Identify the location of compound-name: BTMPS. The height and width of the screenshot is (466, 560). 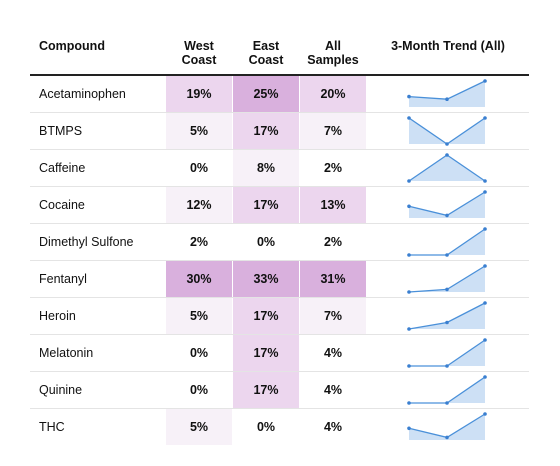
(61, 131).